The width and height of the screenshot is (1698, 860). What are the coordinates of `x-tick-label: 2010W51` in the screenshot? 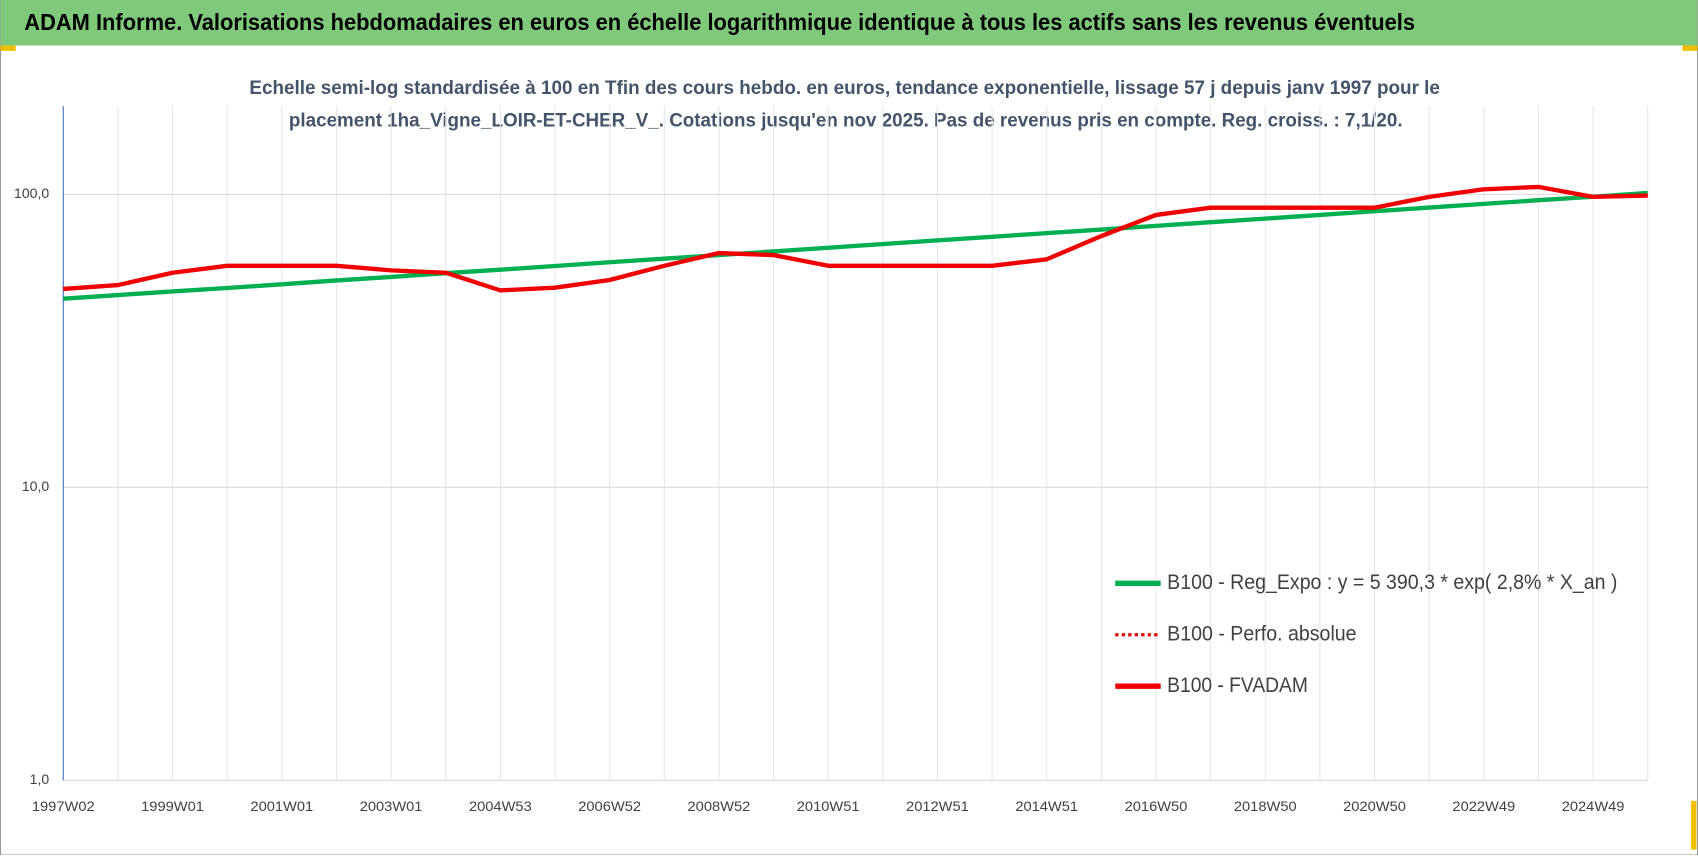 It's located at (828, 806).